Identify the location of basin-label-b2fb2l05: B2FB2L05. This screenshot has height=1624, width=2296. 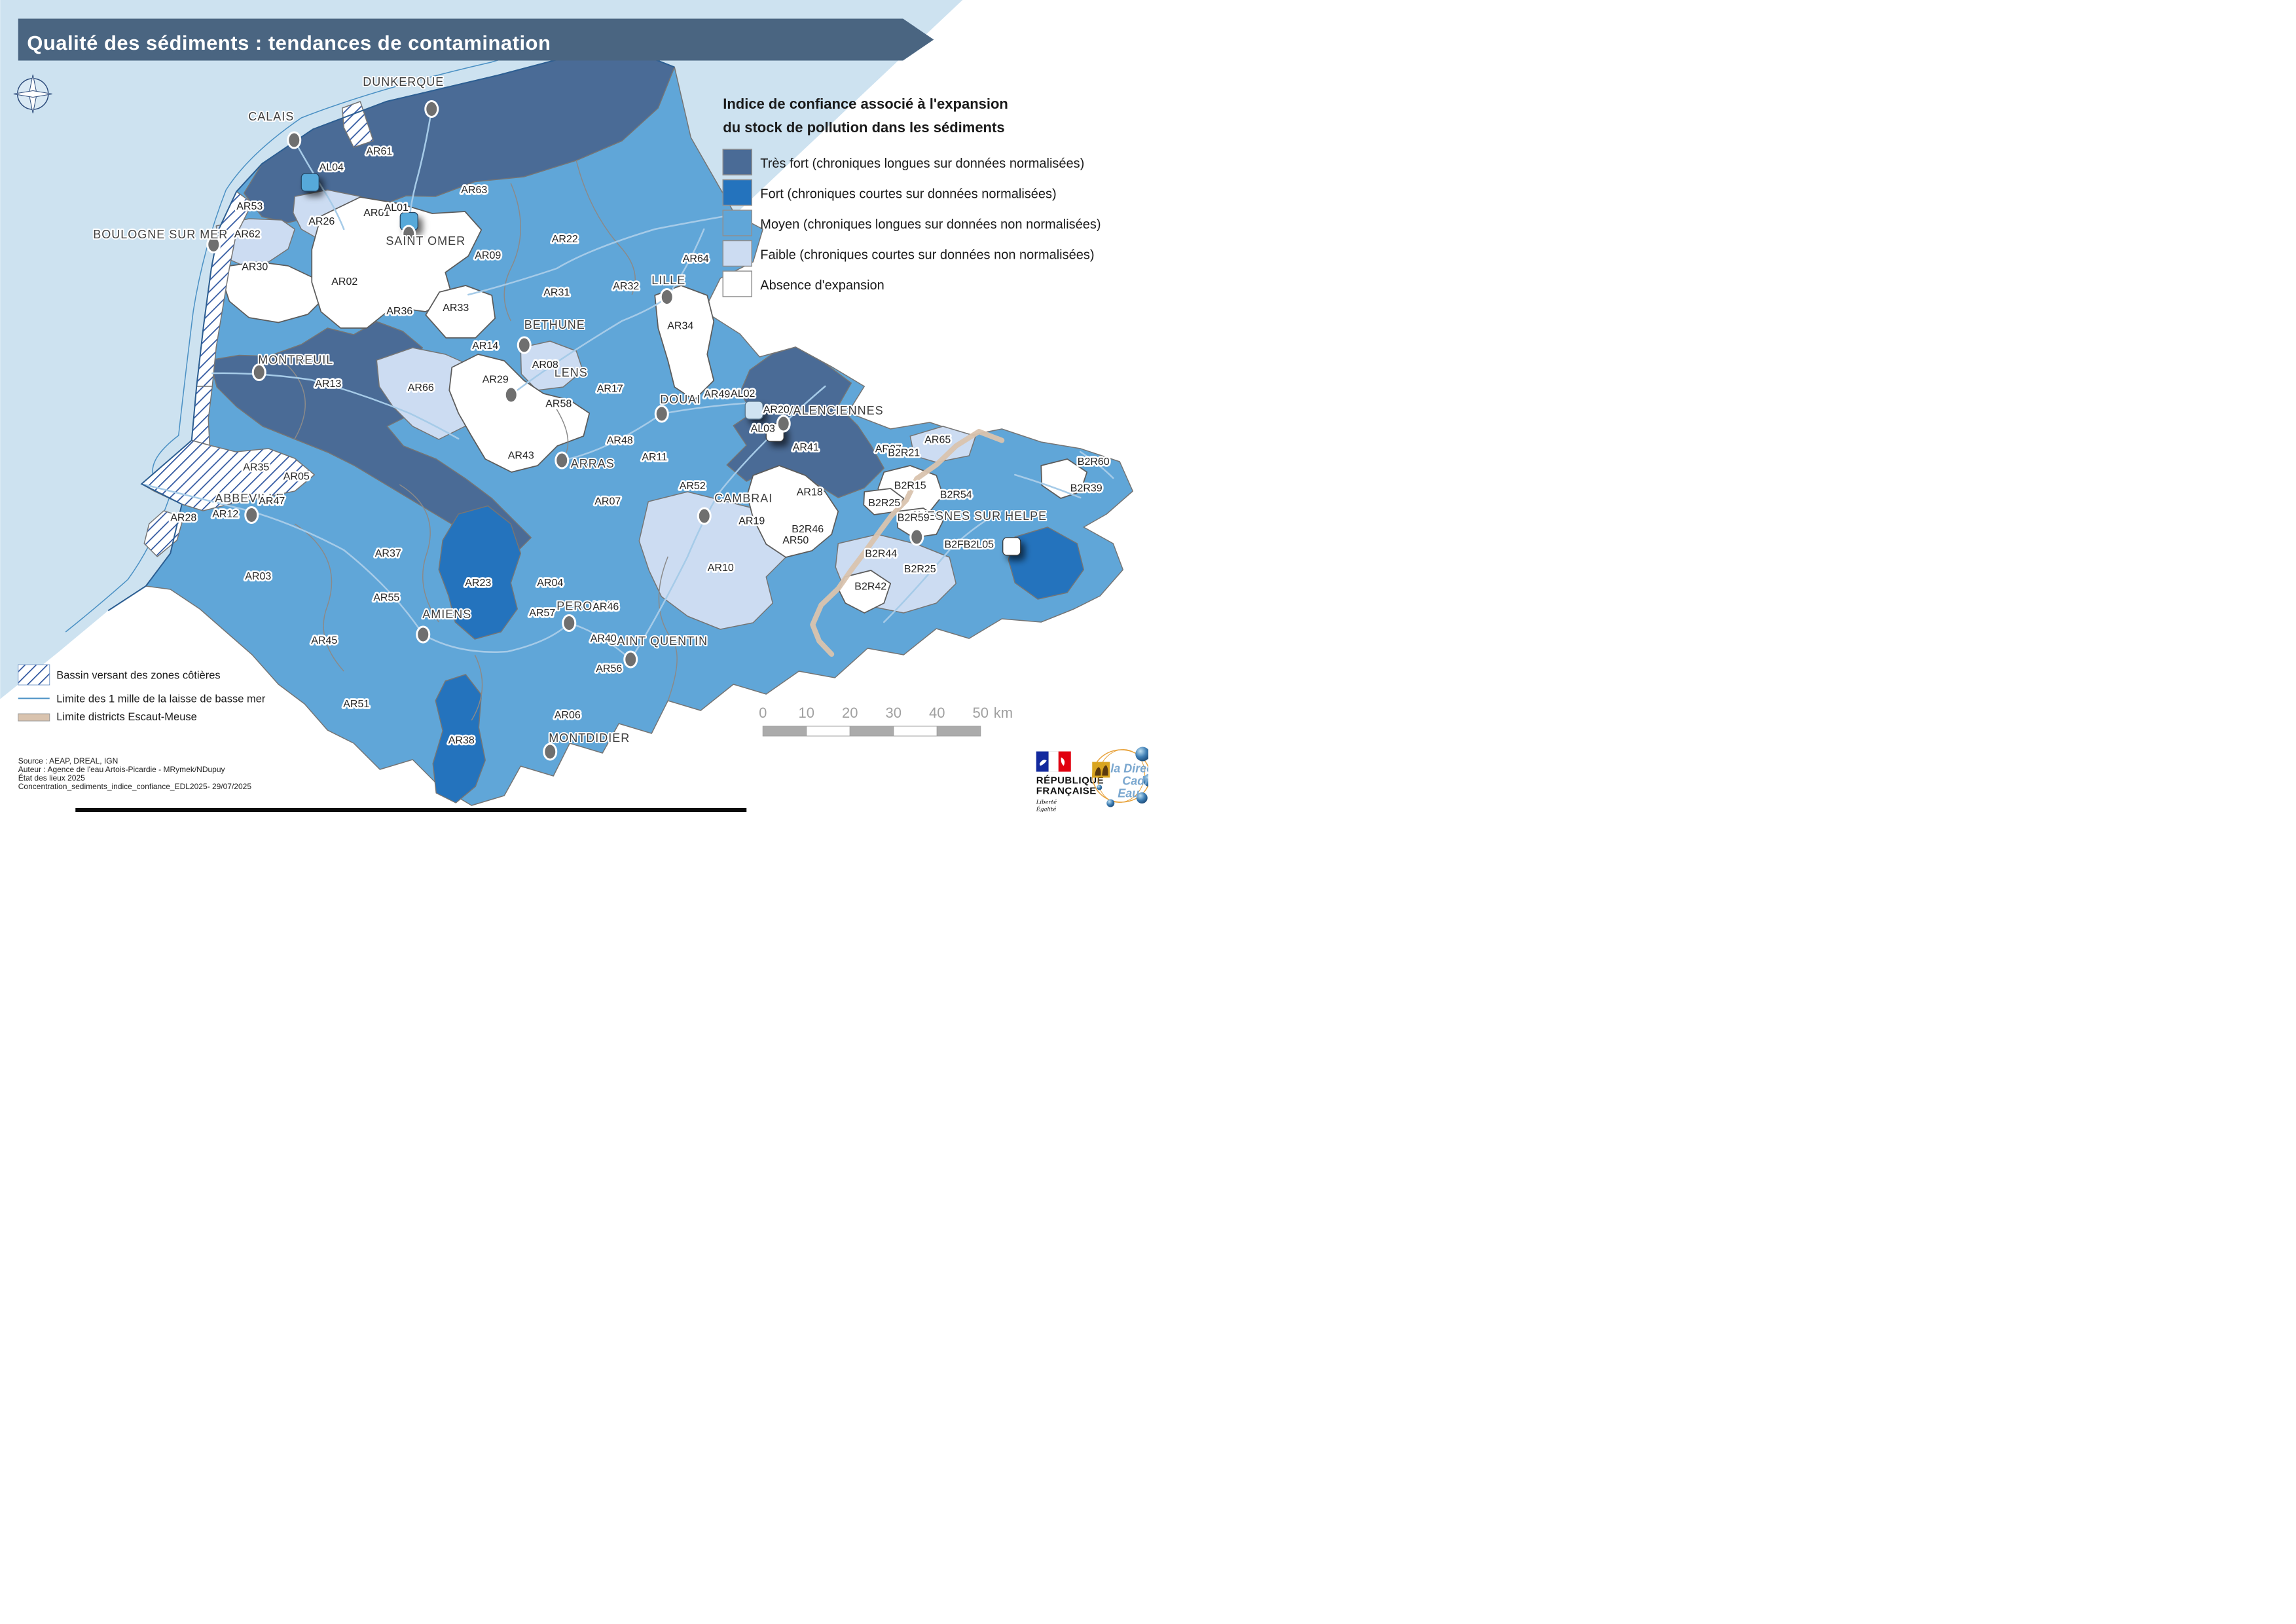
(969, 545).